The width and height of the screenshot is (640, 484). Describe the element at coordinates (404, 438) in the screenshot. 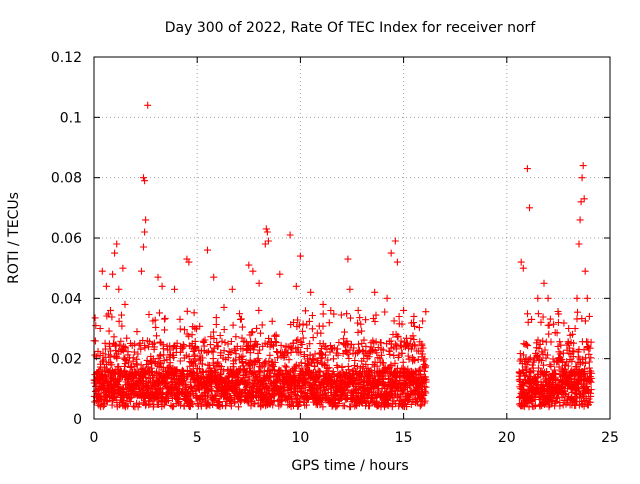

I see `x-tick-label: 15` at that location.